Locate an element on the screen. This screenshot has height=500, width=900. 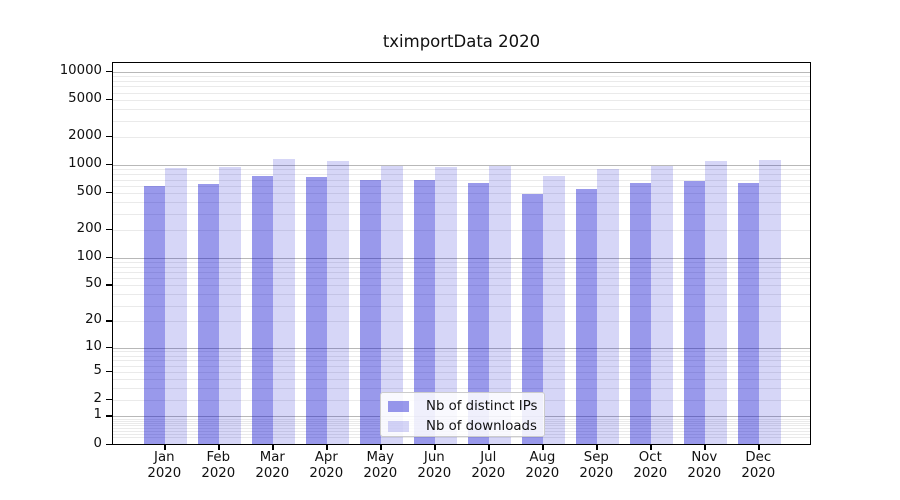
bar-distinct-ips-apr is located at coordinates (316, 310).